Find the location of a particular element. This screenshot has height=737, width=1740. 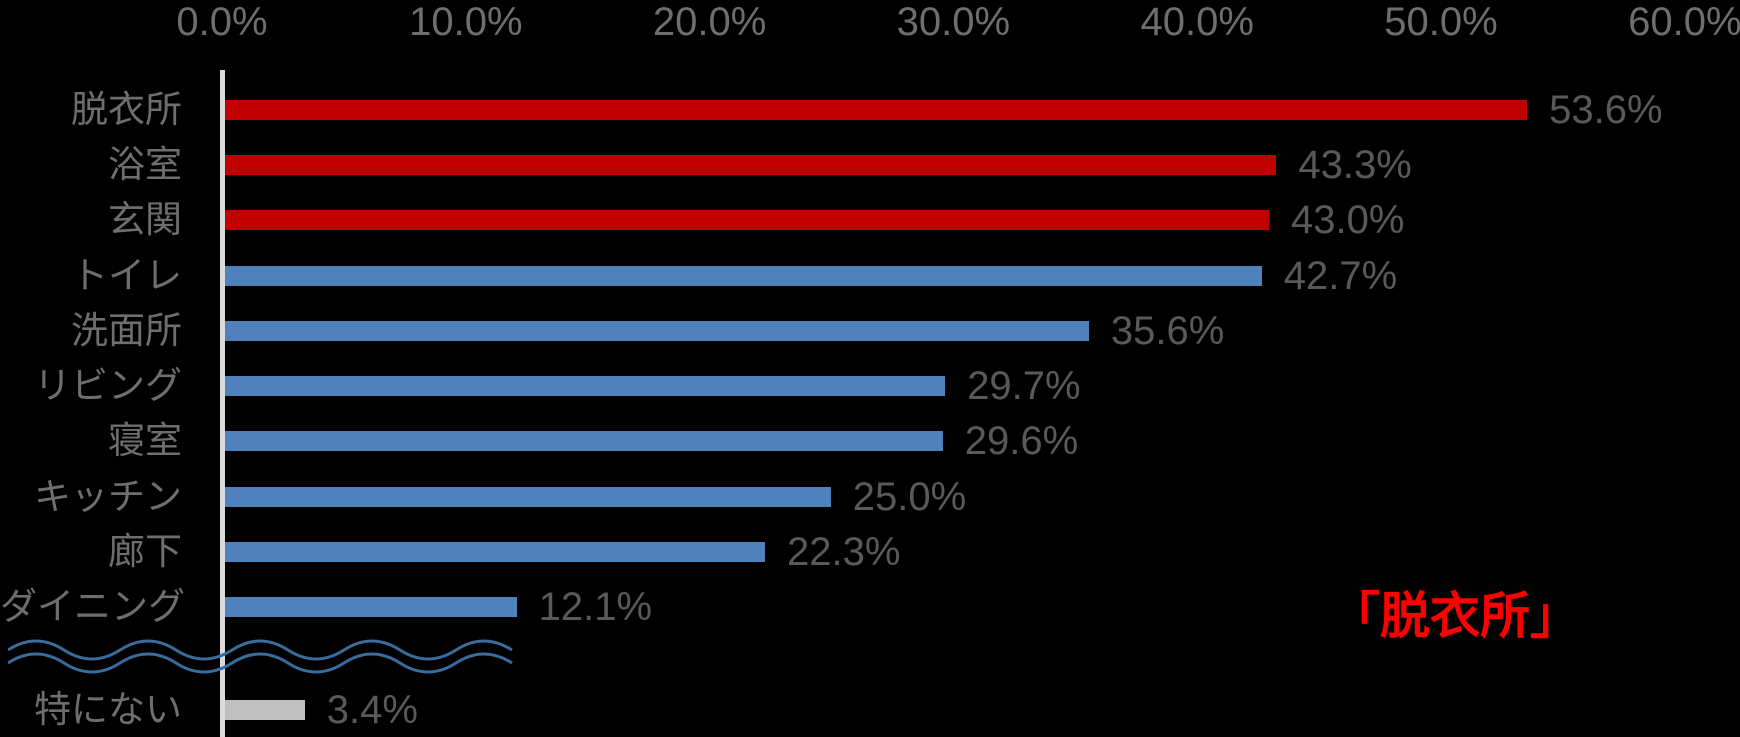

value-label: 43.0% is located at coordinates (1348, 220).